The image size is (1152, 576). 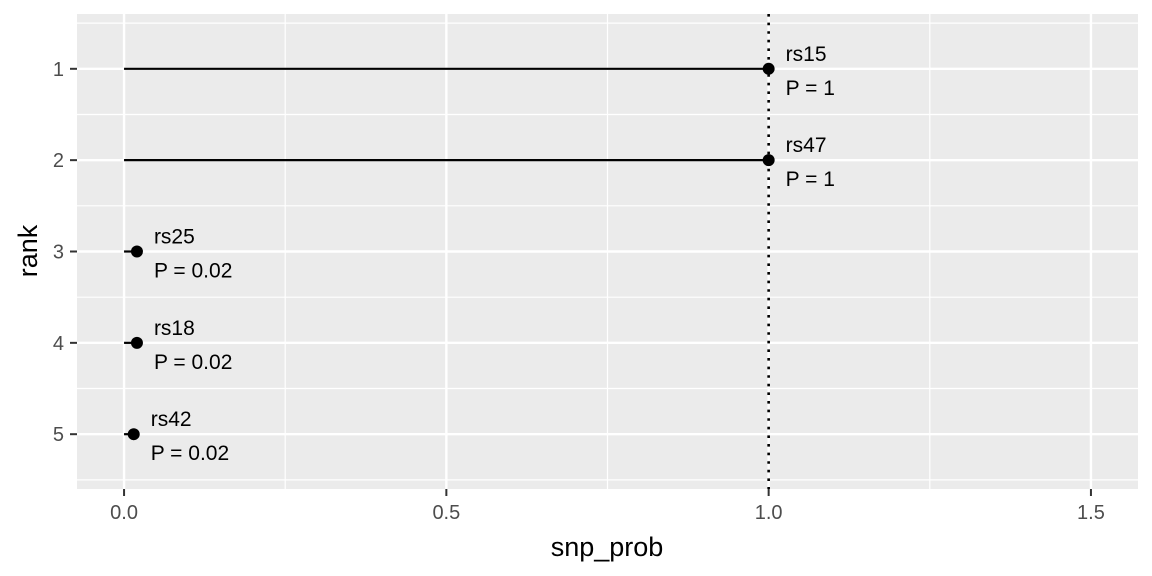 I want to click on snp-label: rs25, so click(x=174, y=237).